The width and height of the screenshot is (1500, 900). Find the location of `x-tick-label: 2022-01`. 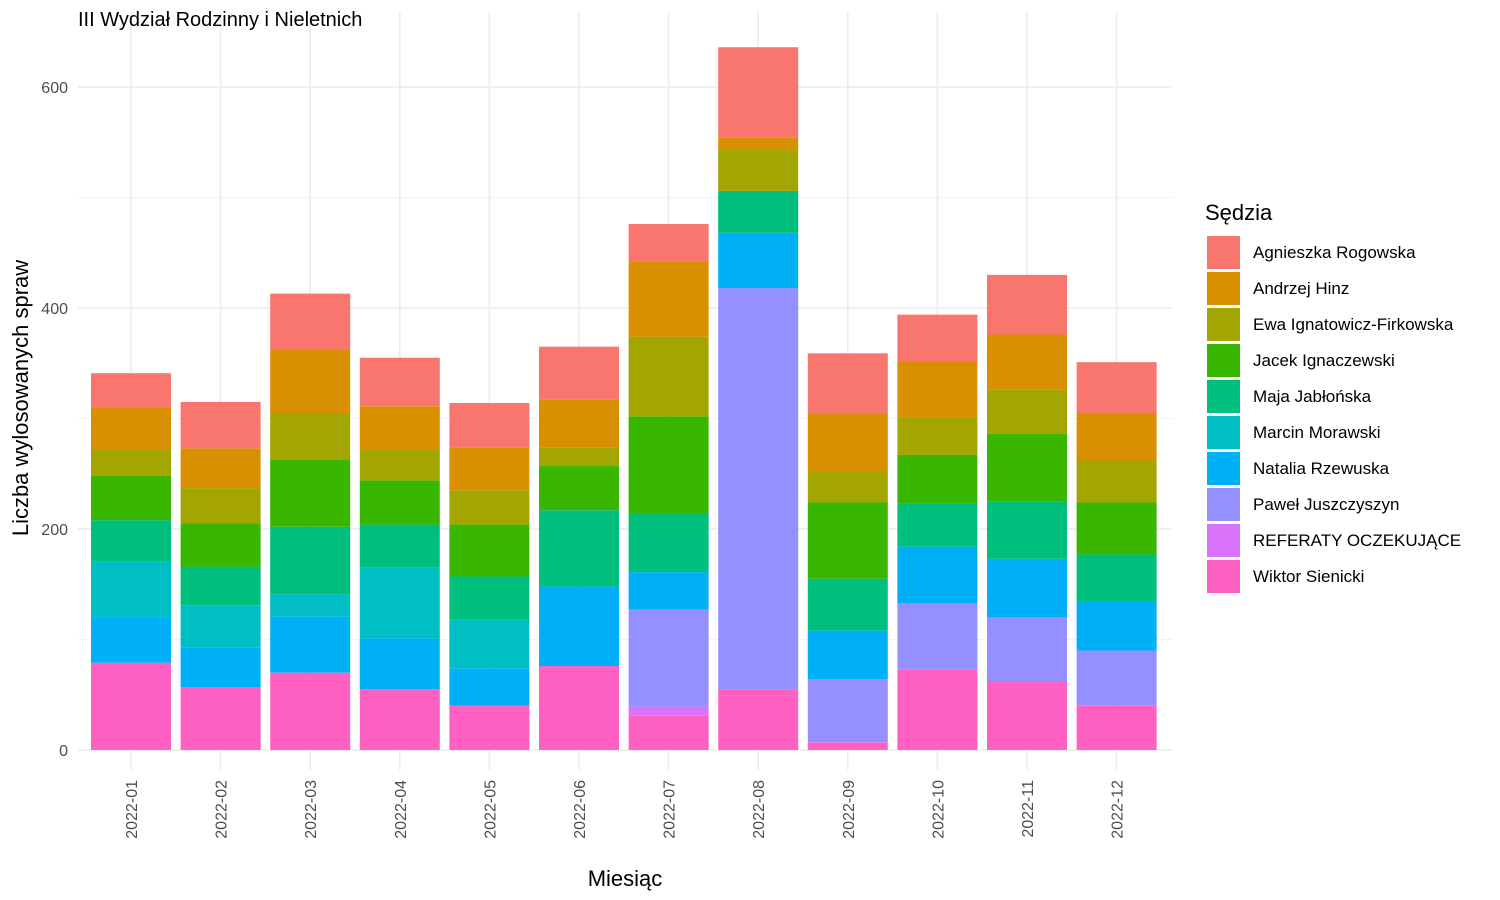

x-tick-label: 2022-01 is located at coordinates (132, 809).